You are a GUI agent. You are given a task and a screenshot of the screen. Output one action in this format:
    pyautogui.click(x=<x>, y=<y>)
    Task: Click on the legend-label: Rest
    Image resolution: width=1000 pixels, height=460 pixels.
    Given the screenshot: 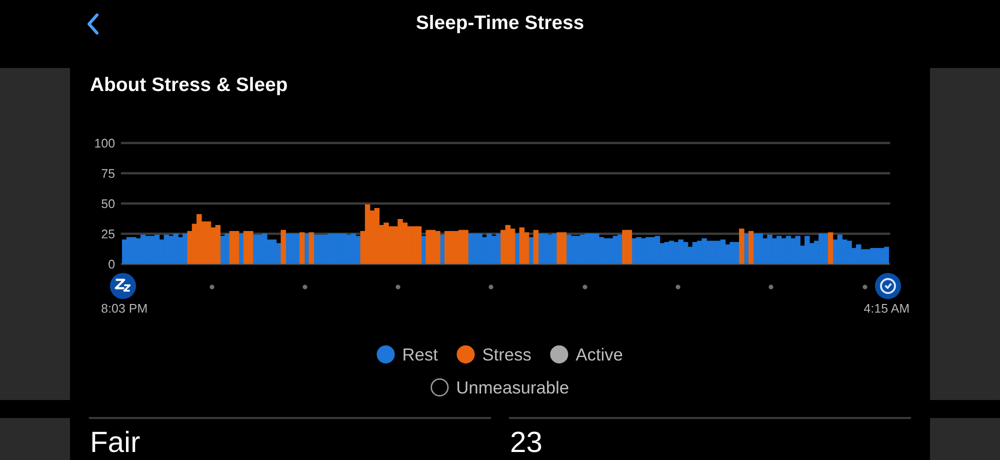 What is the action you would take?
    pyautogui.click(x=421, y=354)
    